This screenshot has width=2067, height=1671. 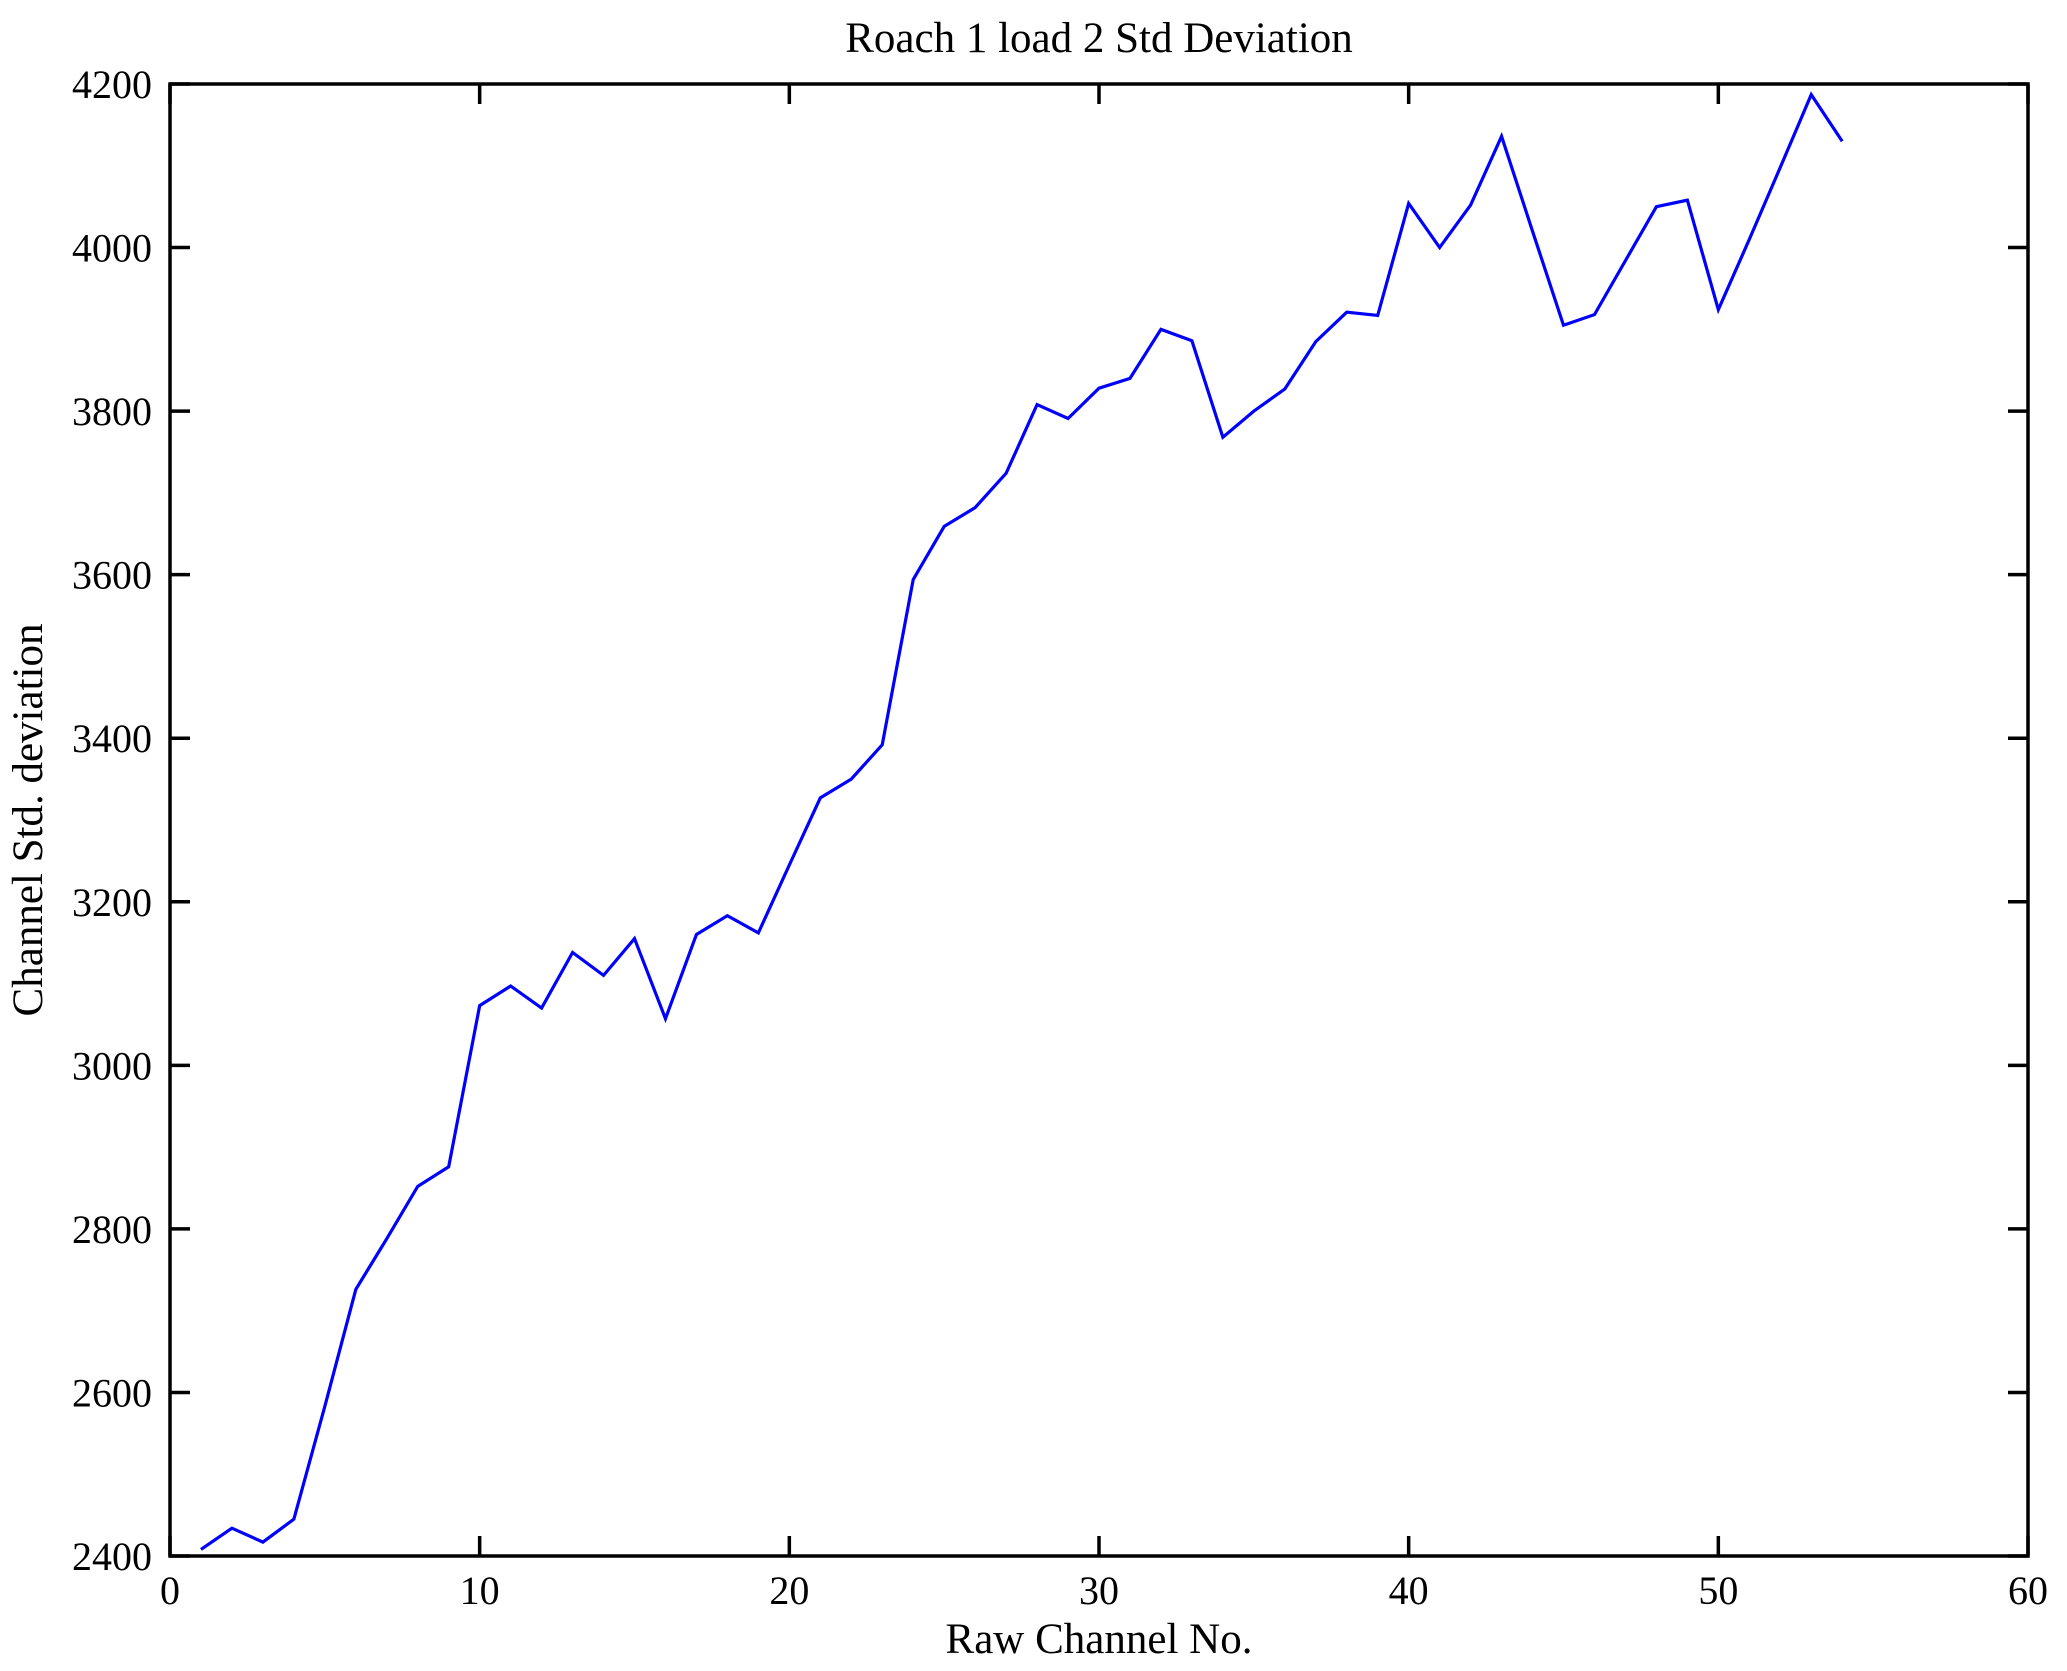 What do you see at coordinates (112, 1065) in the screenshot?
I see `y-tick-label: 3000` at bounding box center [112, 1065].